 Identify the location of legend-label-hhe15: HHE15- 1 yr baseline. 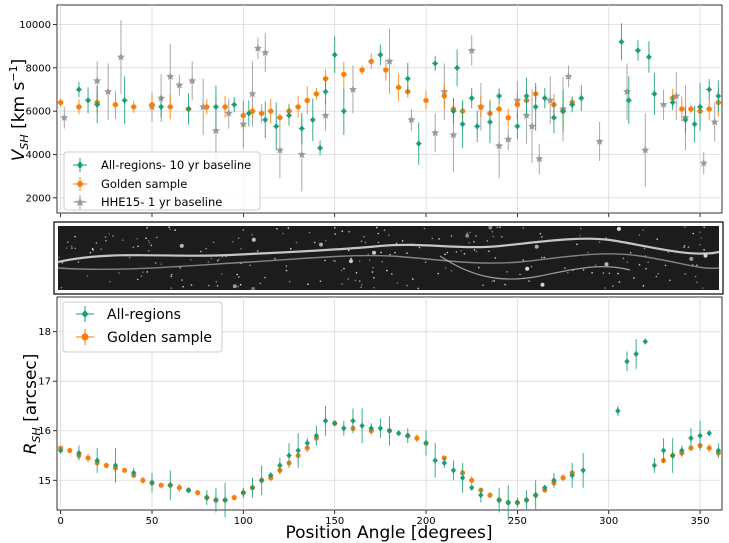
(161, 202).